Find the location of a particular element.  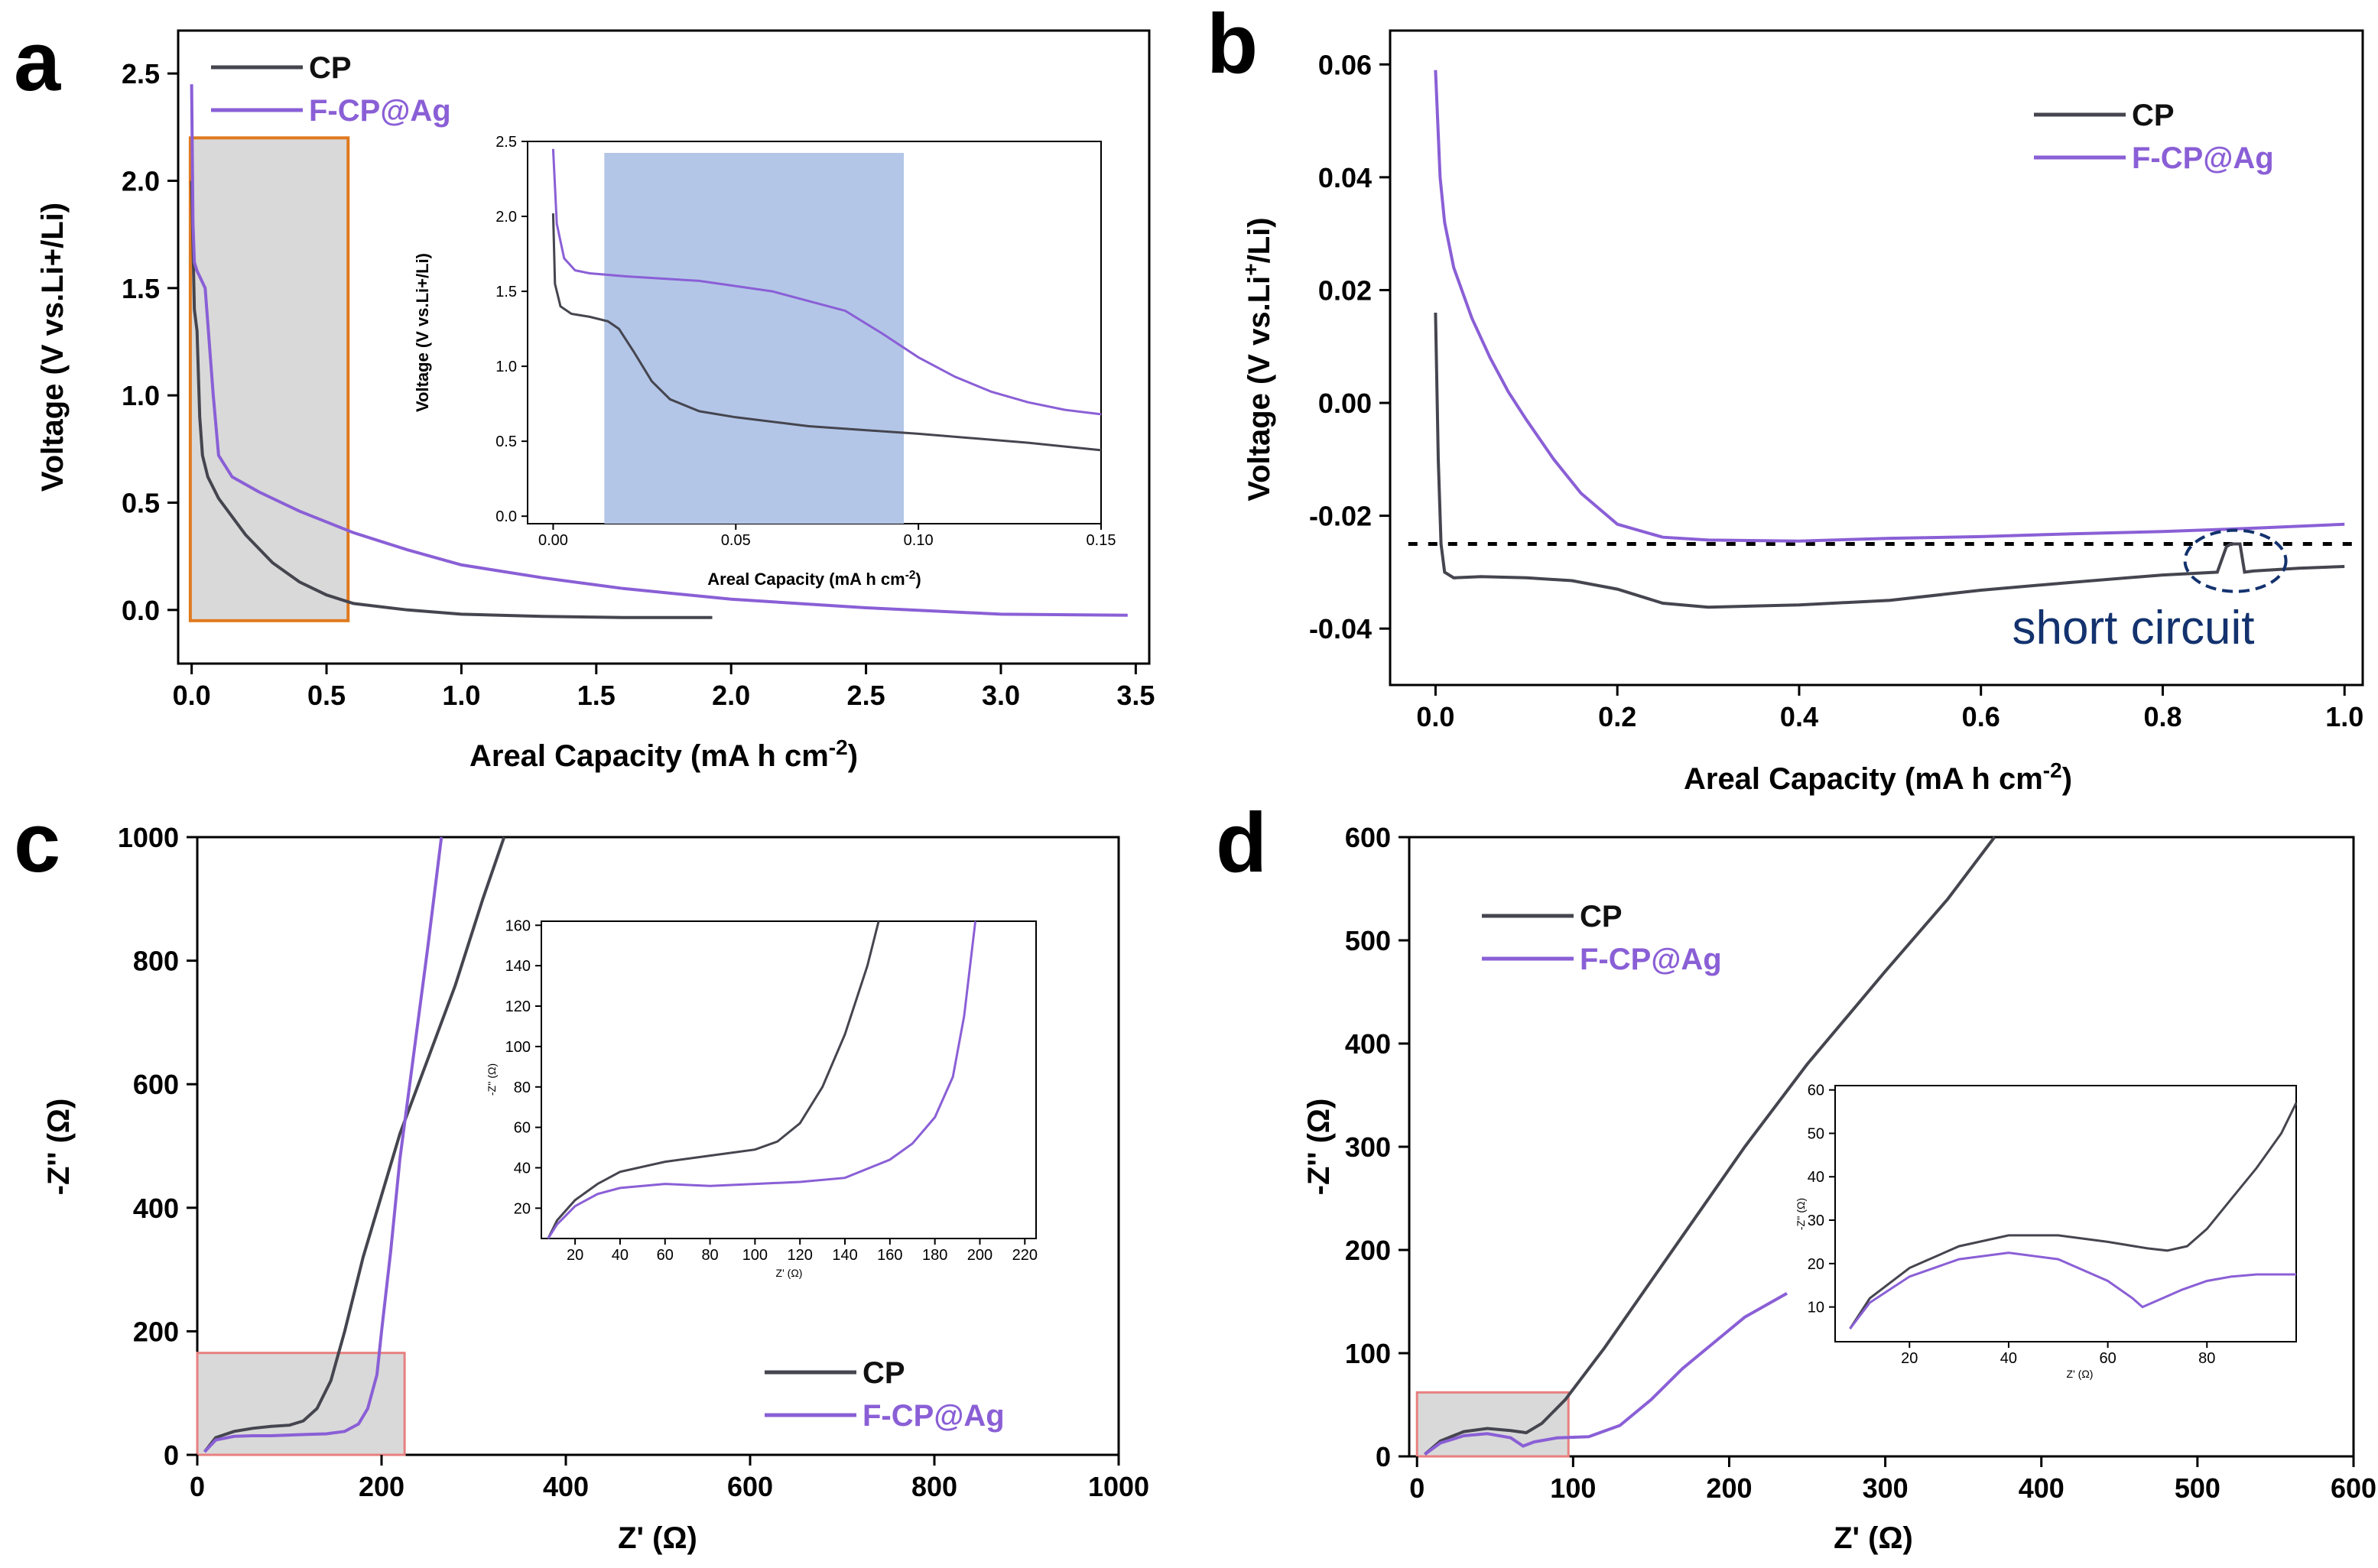

panel-letter-a: a is located at coordinates (37, 62).